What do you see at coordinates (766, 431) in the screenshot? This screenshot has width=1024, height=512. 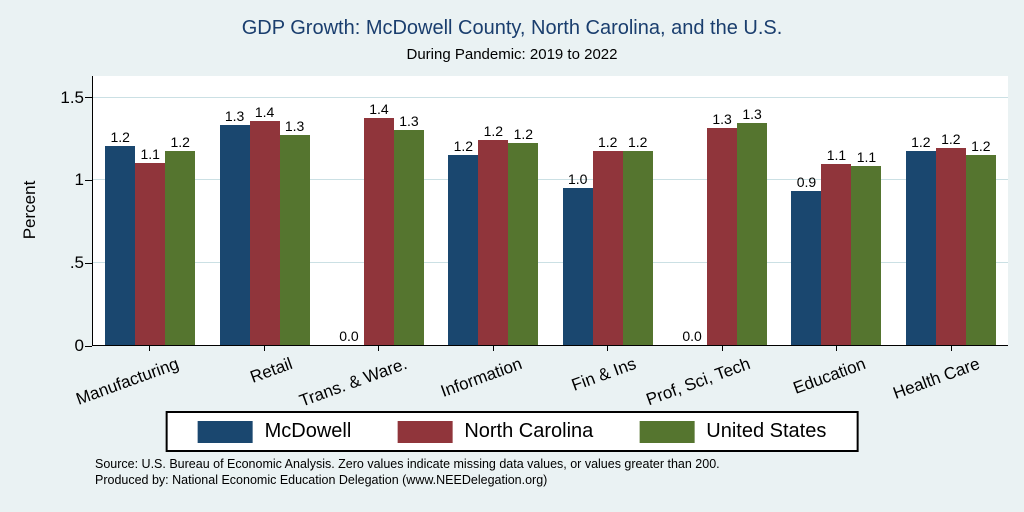 I see `legend-label: United States` at bounding box center [766, 431].